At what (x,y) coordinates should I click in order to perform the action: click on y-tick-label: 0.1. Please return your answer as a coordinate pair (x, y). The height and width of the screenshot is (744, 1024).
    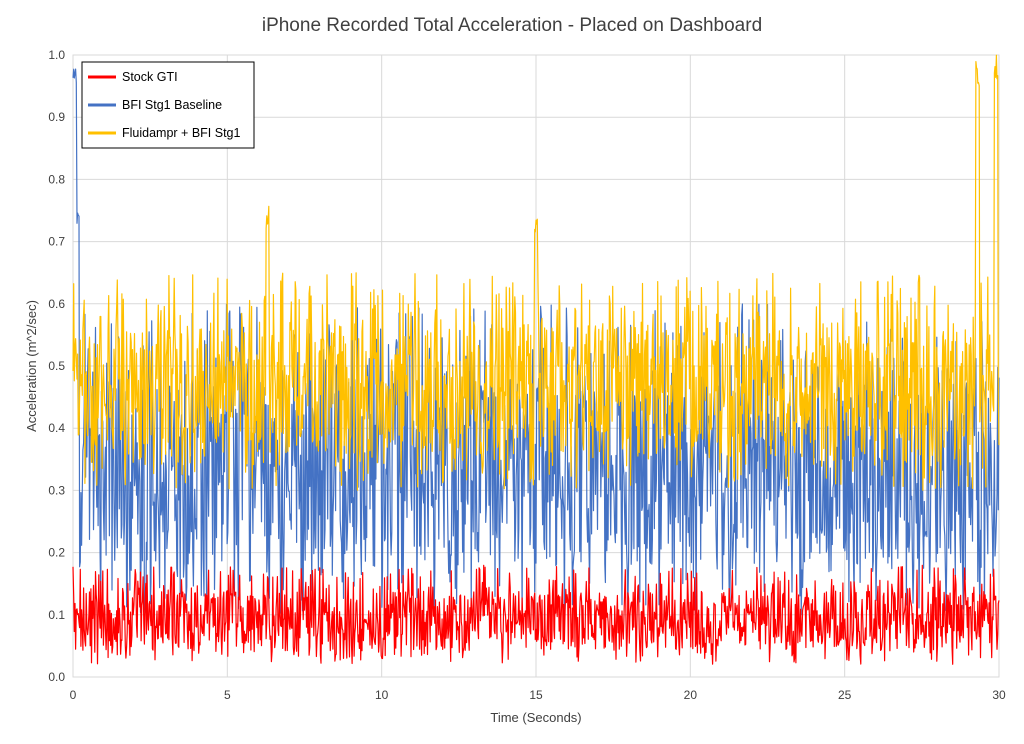
    Looking at the image, I should click on (56, 615).